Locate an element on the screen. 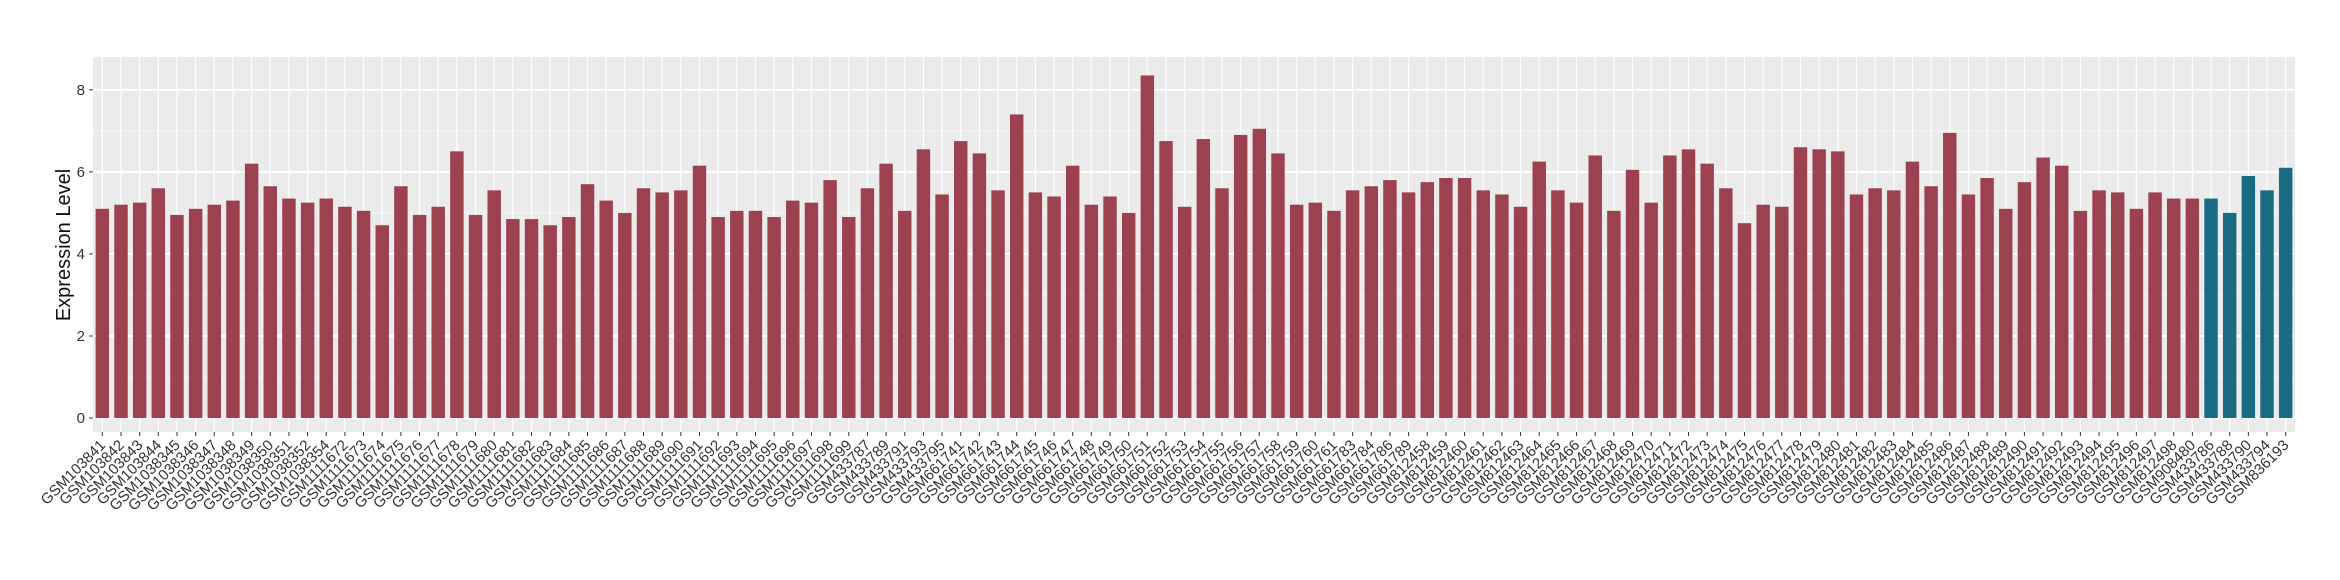  y-tick-label: 6 is located at coordinates (81, 172).